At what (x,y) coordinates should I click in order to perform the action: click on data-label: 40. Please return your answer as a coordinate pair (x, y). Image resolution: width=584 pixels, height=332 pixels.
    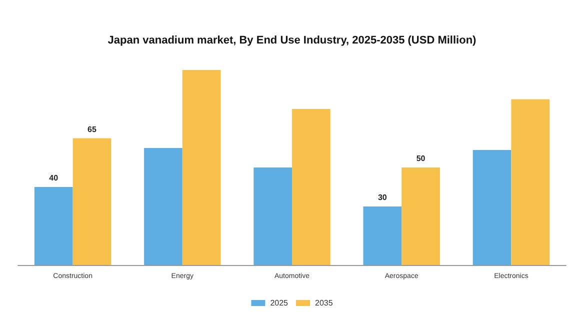
    Looking at the image, I should click on (54, 178).